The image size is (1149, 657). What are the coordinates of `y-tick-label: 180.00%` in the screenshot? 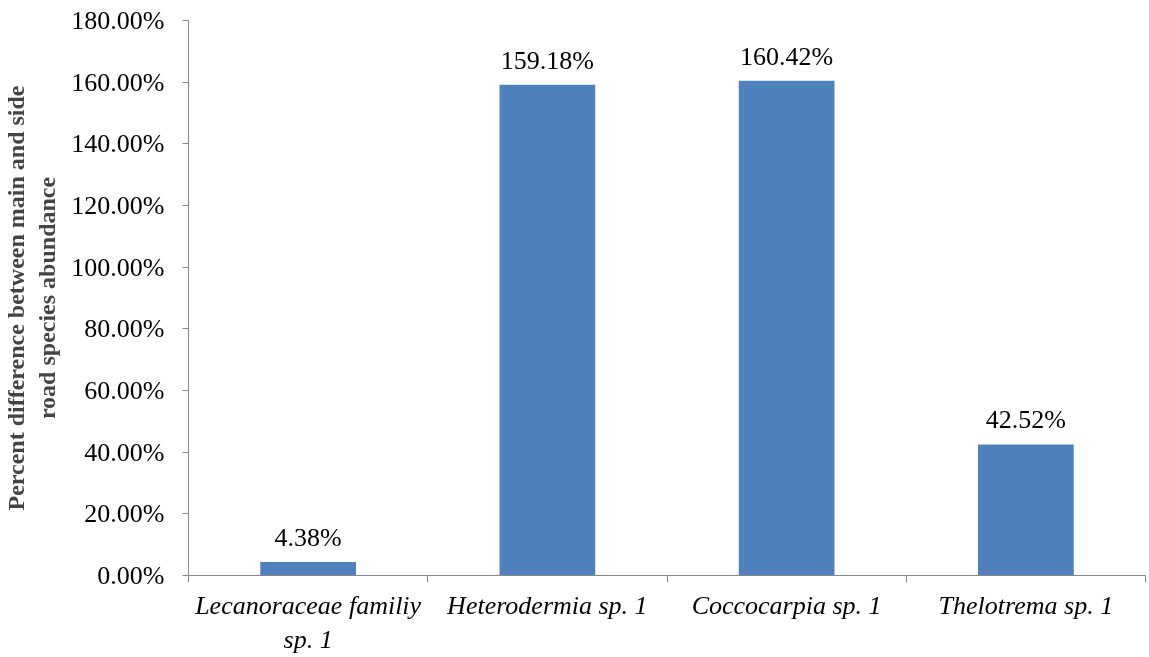 It's located at (118, 20).